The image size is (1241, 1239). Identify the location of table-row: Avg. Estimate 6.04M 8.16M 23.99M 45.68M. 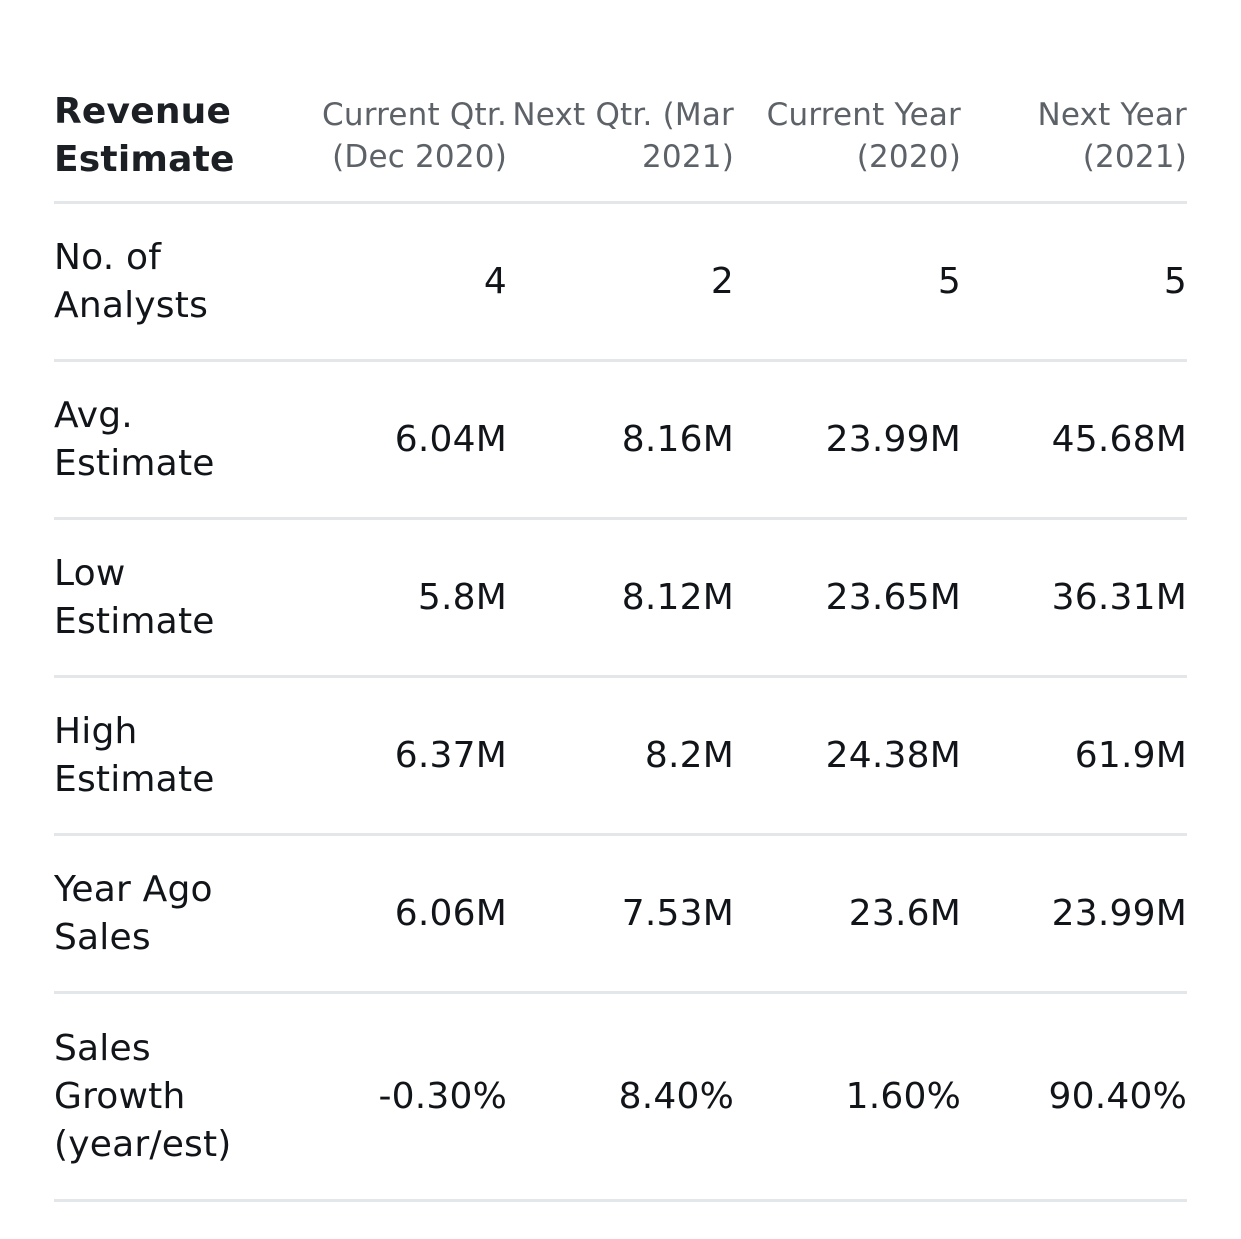
(620, 441).